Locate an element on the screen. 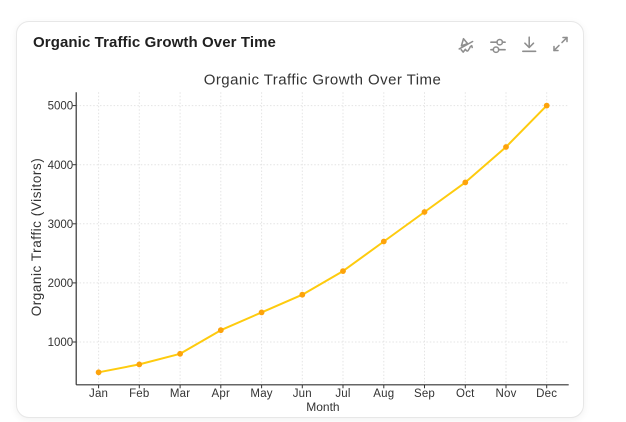 The width and height of the screenshot is (626, 422). svg-text: Jul is located at coordinates (342, 394).